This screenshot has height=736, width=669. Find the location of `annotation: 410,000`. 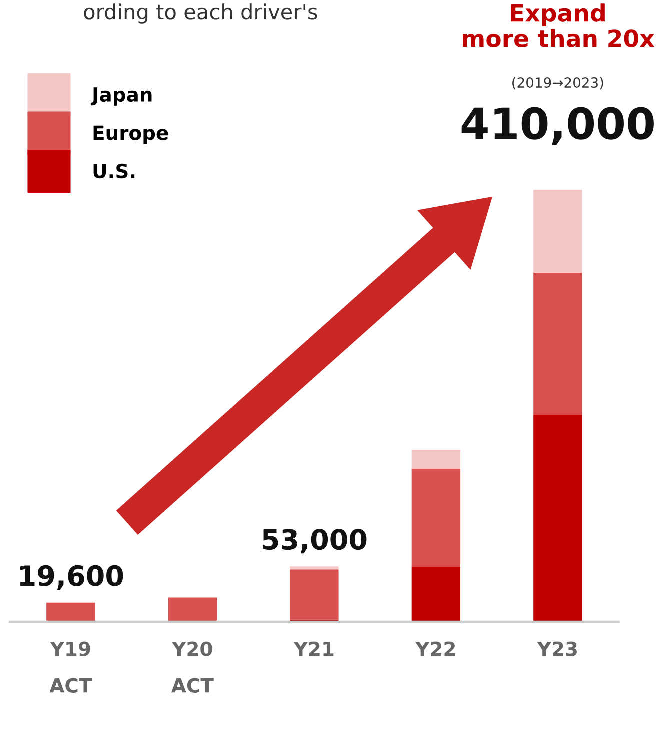

annotation: 410,000 is located at coordinates (558, 126).